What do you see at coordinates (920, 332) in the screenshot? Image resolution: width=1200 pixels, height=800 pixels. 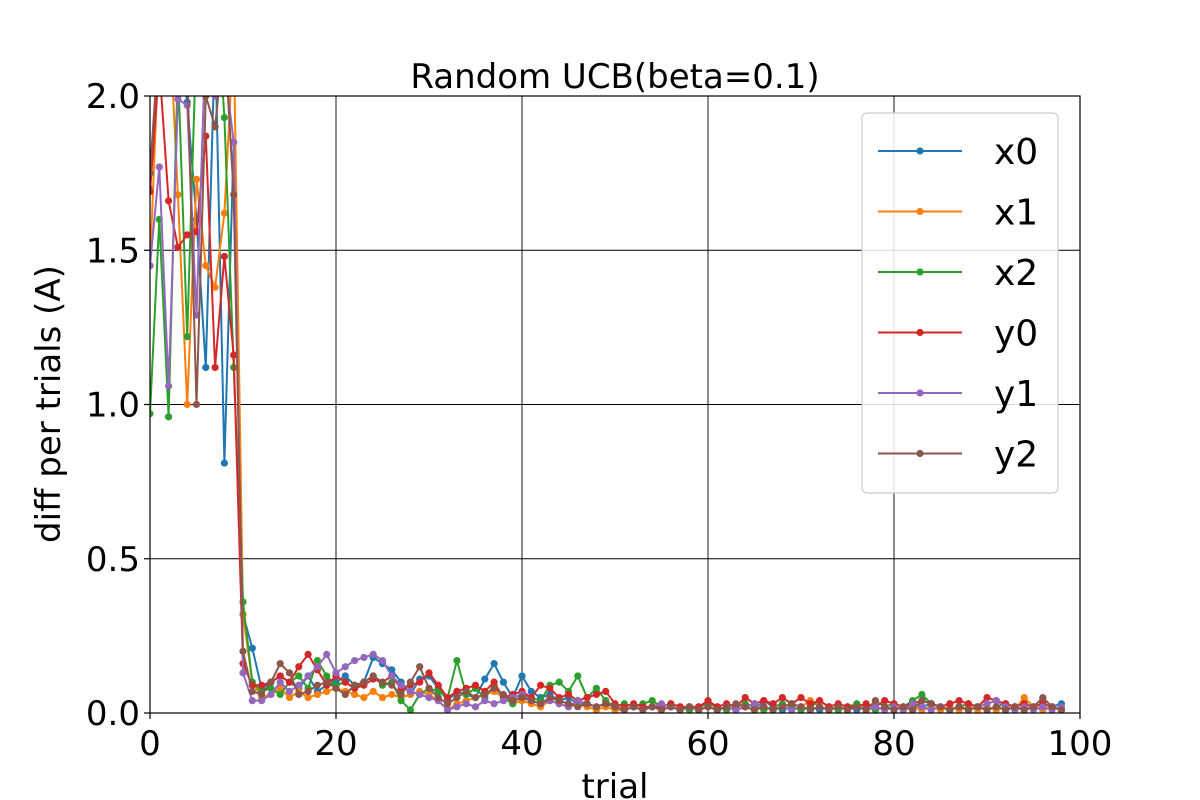 I see `legend-marker-y0` at bounding box center [920, 332].